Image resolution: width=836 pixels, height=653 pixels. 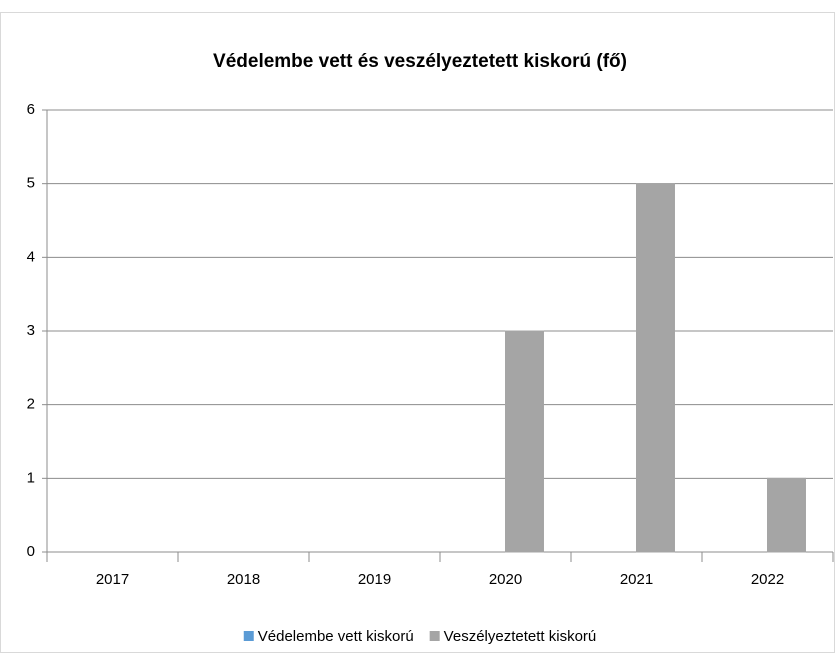 What do you see at coordinates (505, 579) in the screenshot?
I see `x-tick-label: 2020` at bounding box center [505, 579].